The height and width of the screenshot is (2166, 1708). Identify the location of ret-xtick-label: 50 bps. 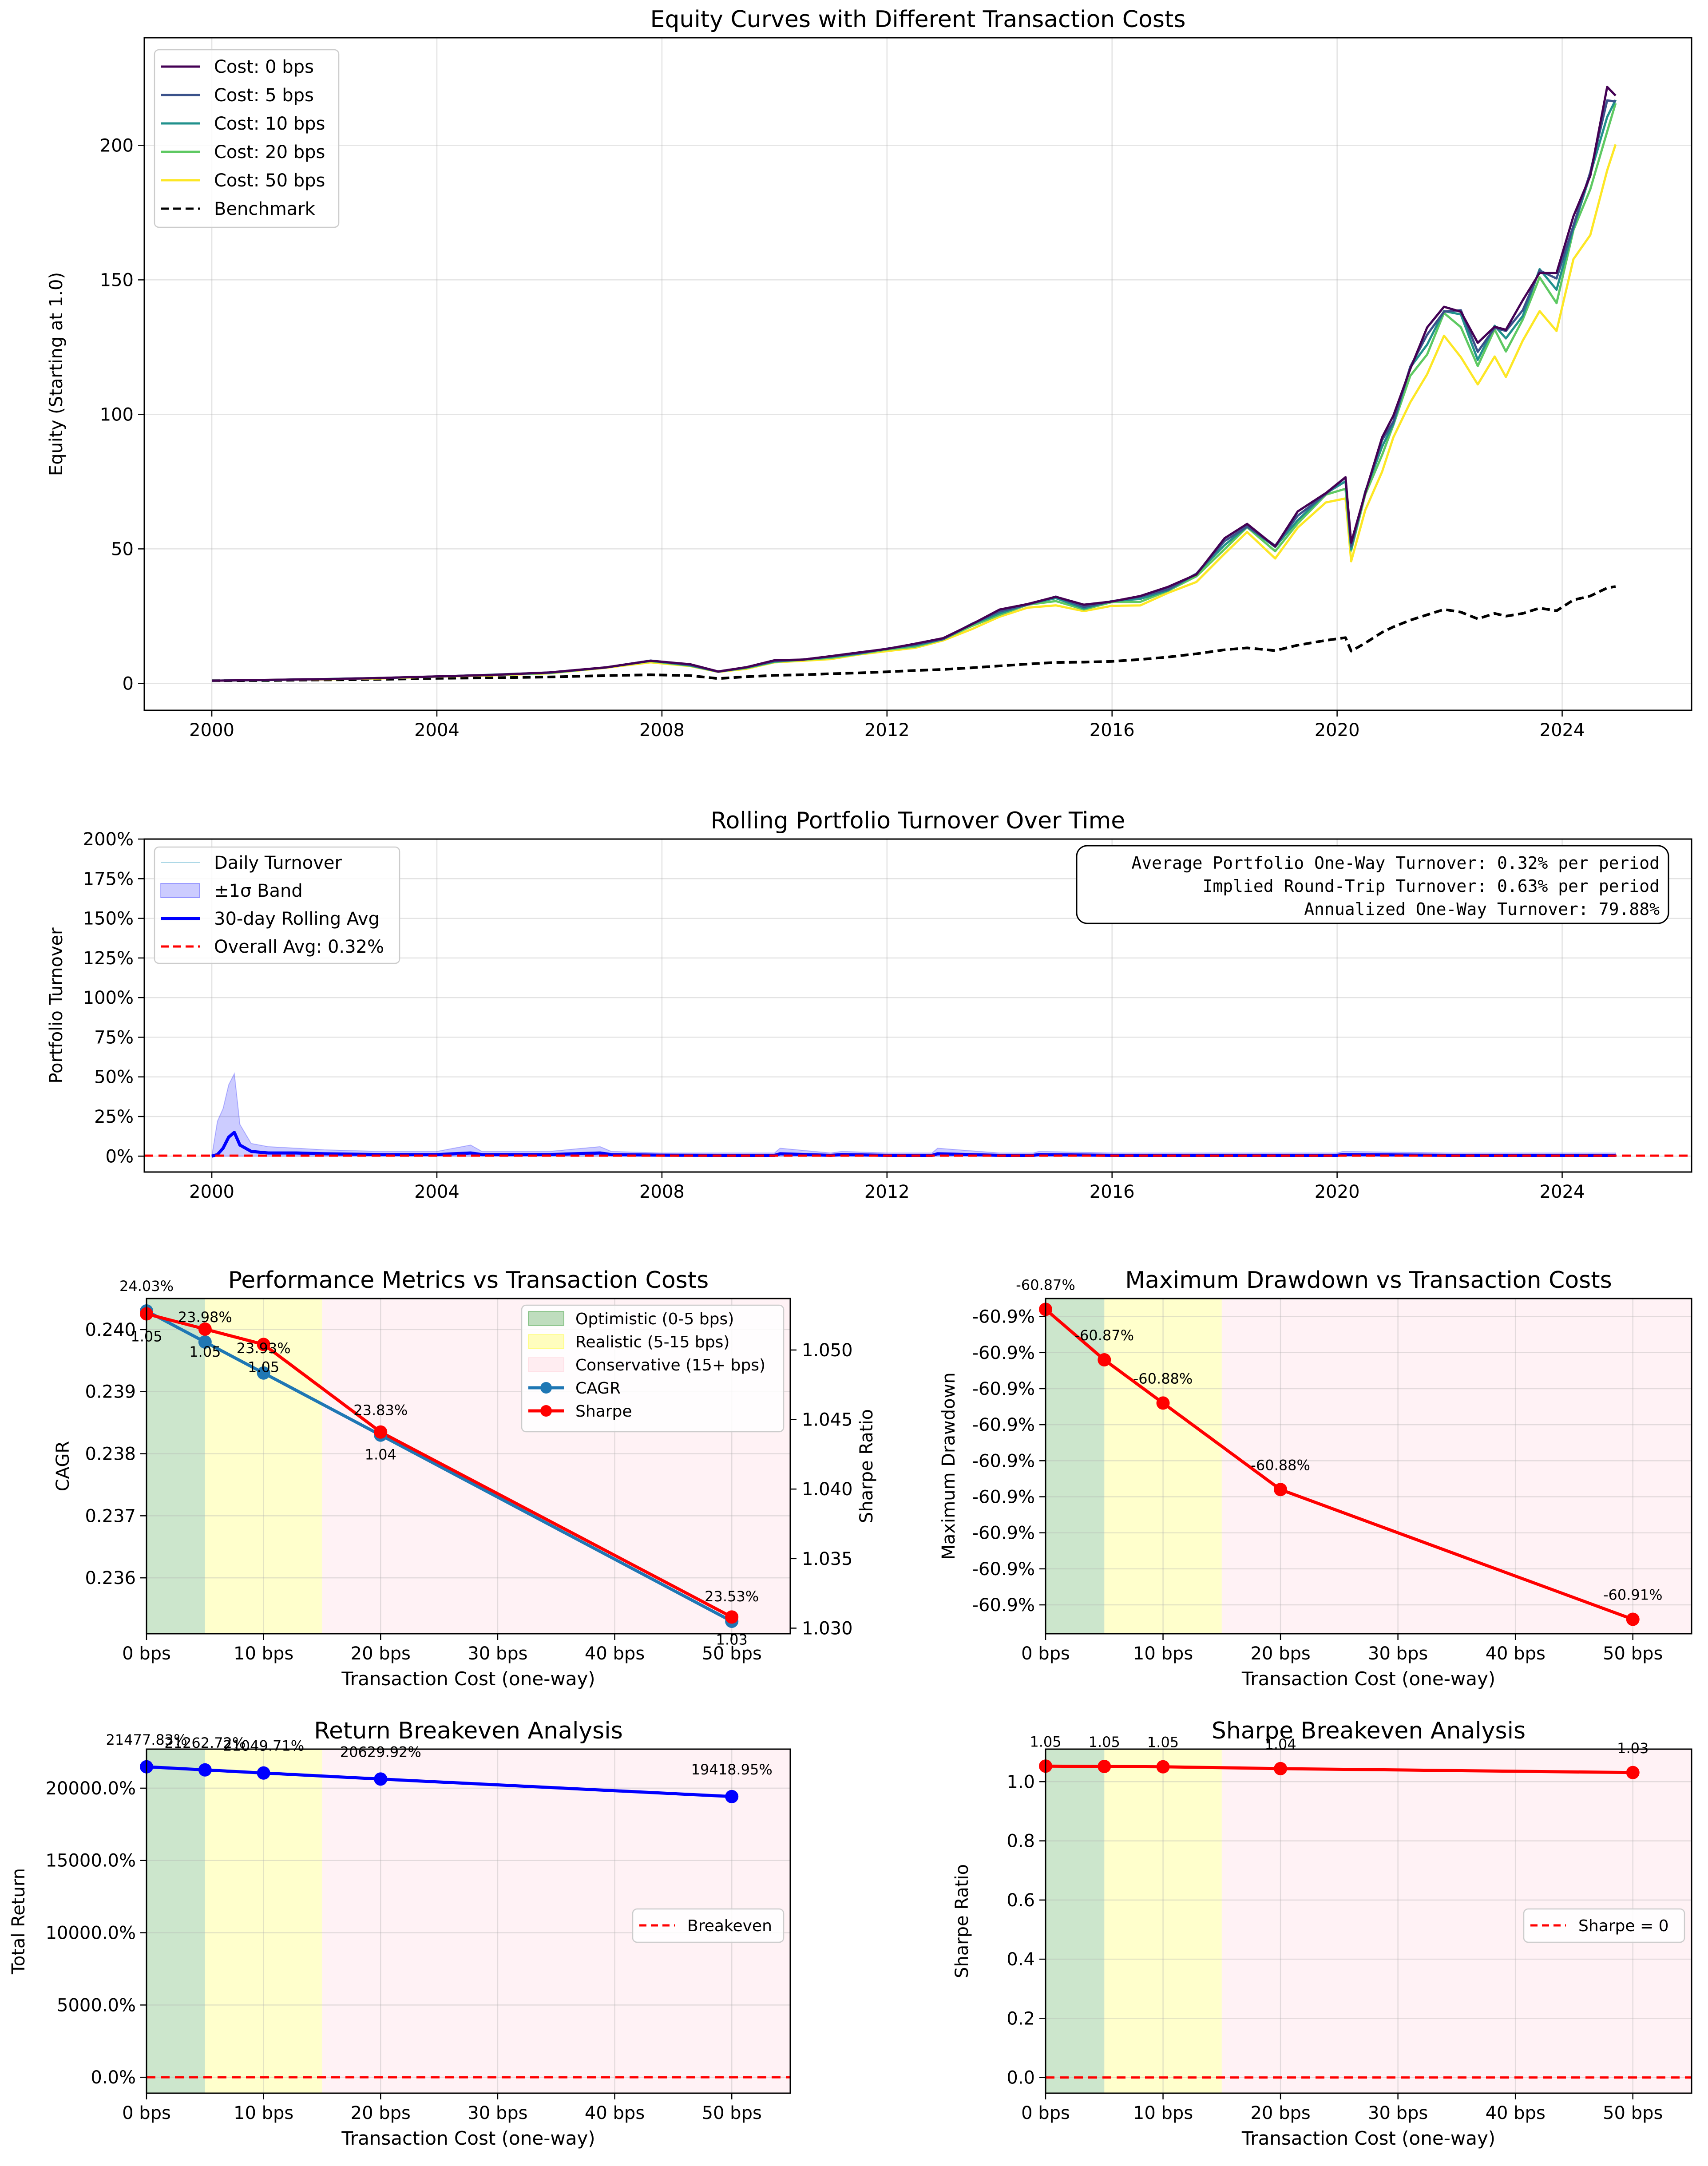
(732, 2113).